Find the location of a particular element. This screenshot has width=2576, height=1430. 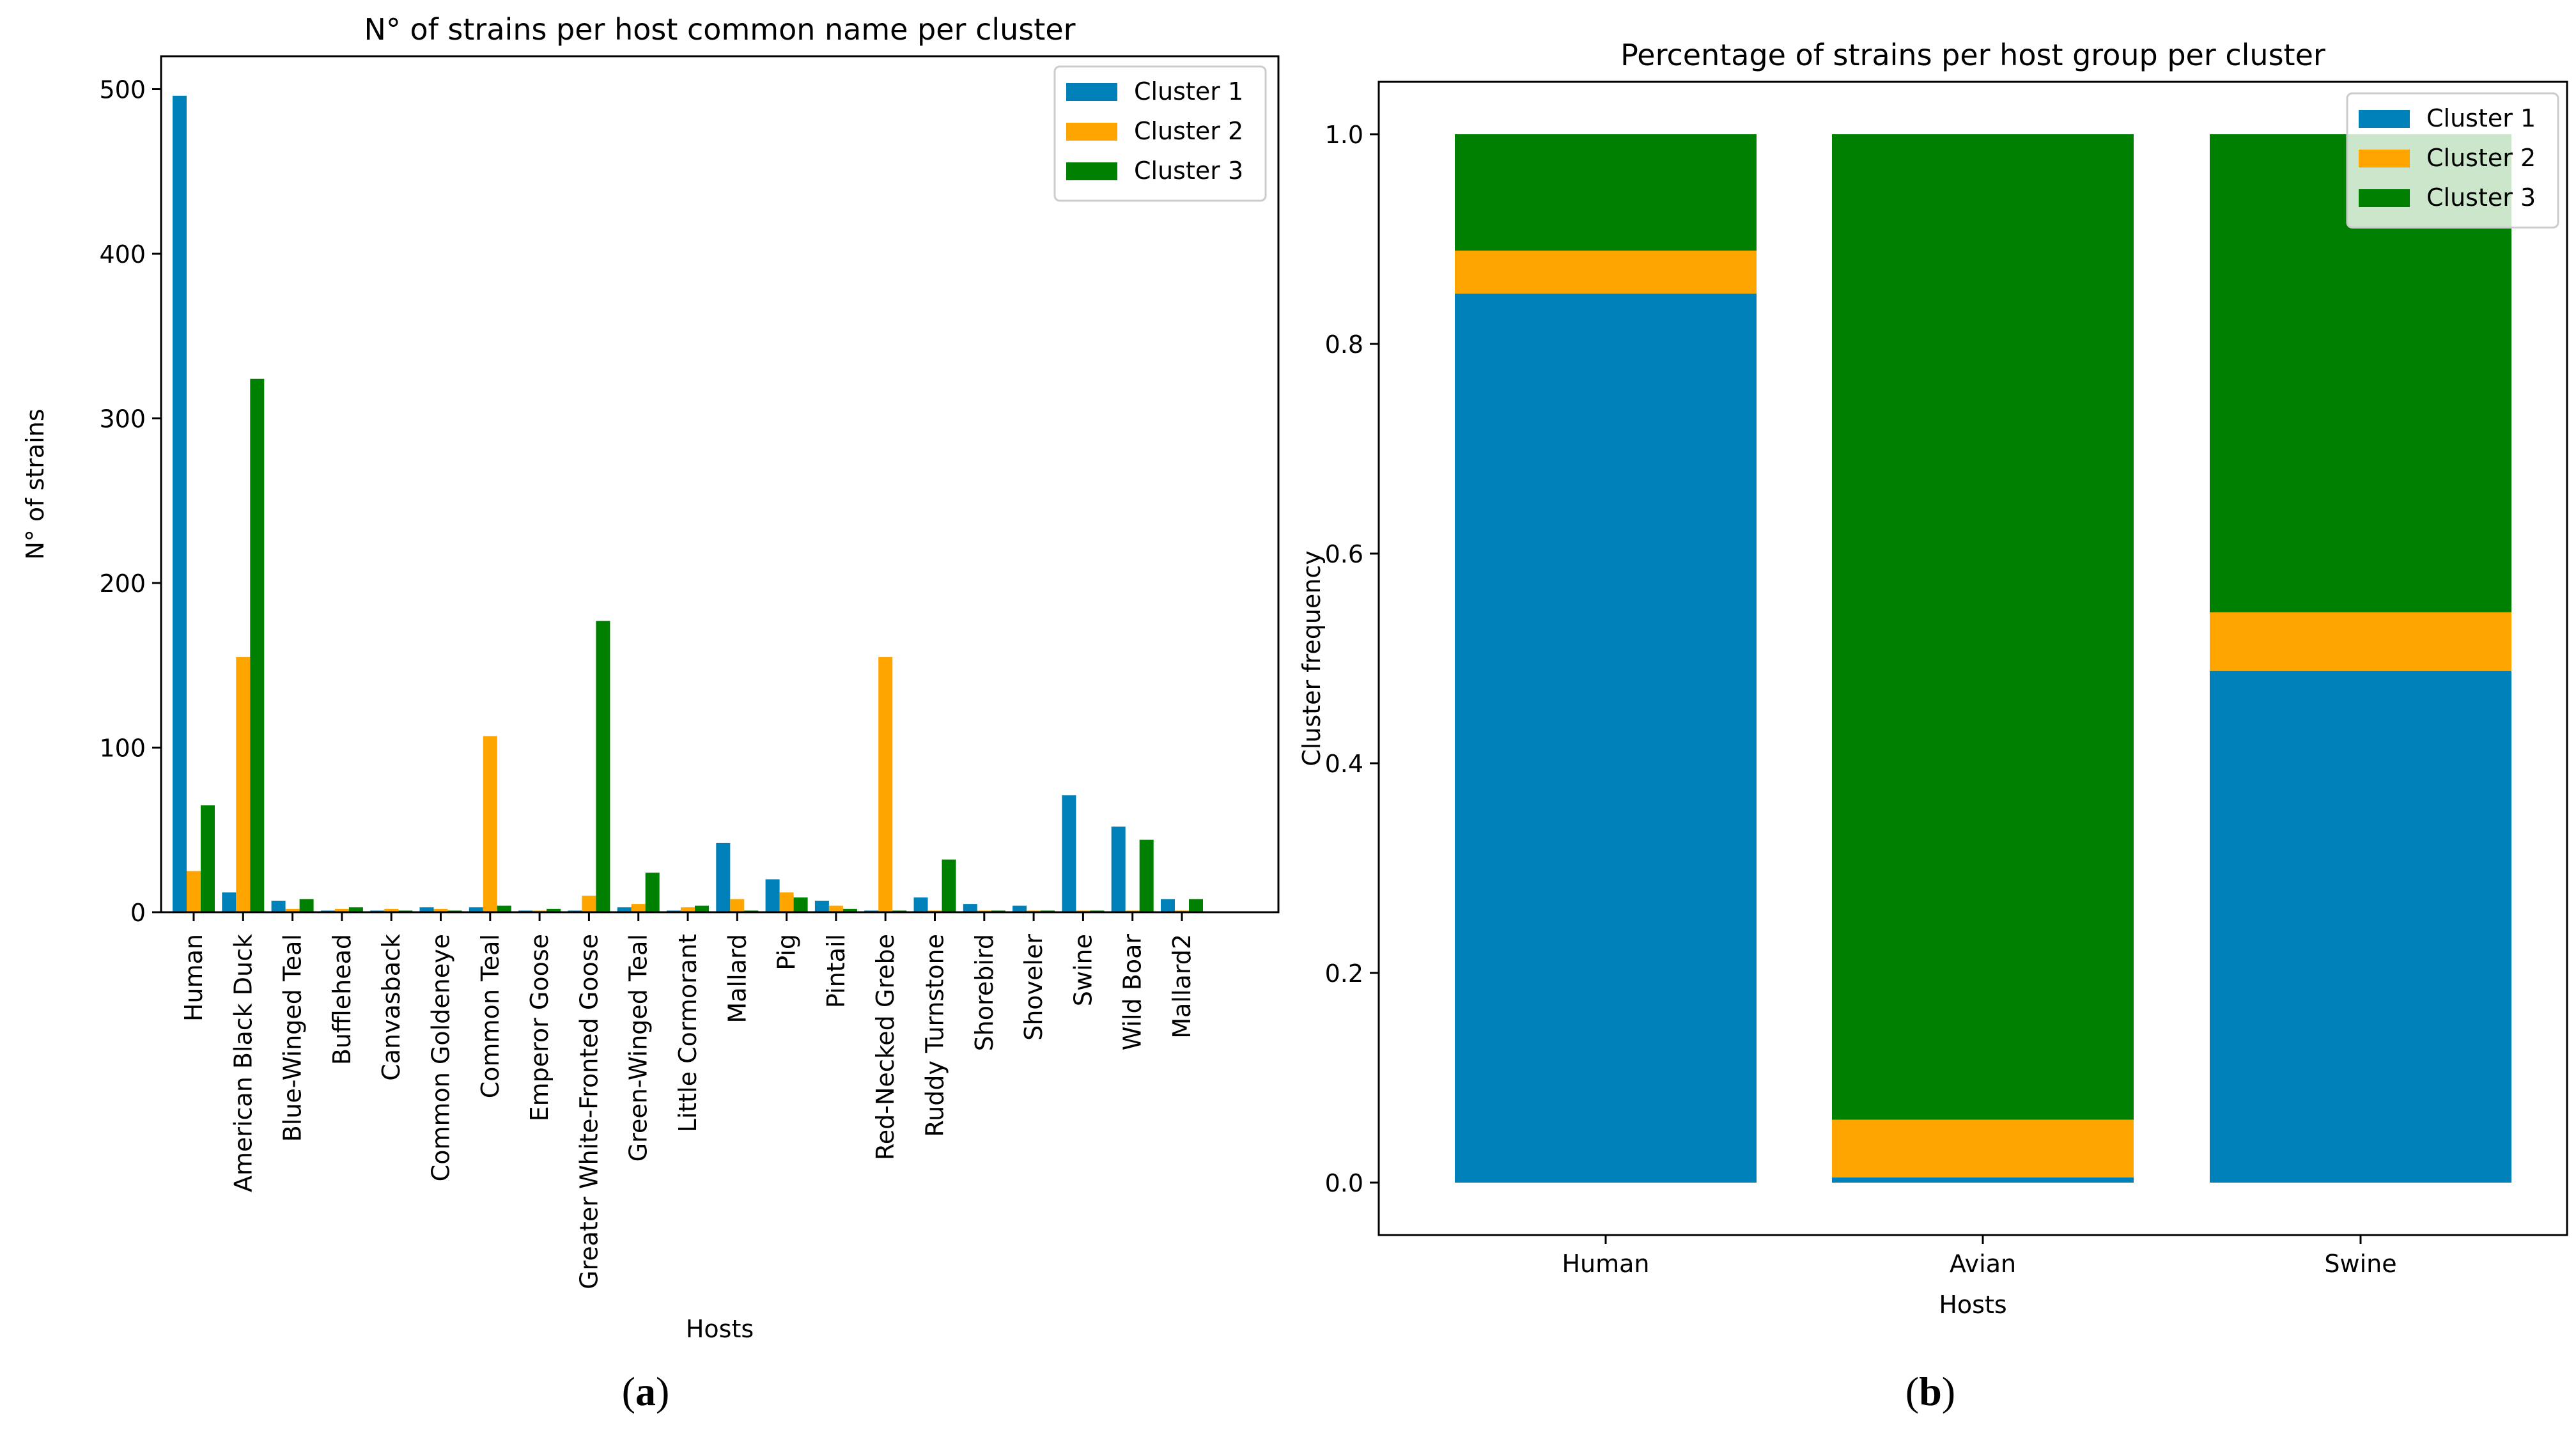

chart-a-xtick-label-pig: Pig is located at coordinates (787, 952).